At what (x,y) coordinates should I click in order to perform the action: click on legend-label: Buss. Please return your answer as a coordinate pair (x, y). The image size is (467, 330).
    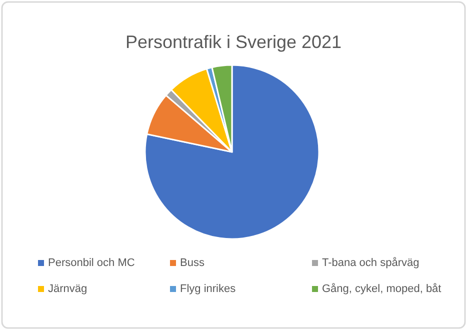
    Looking at the image, I should click on (192, 263).